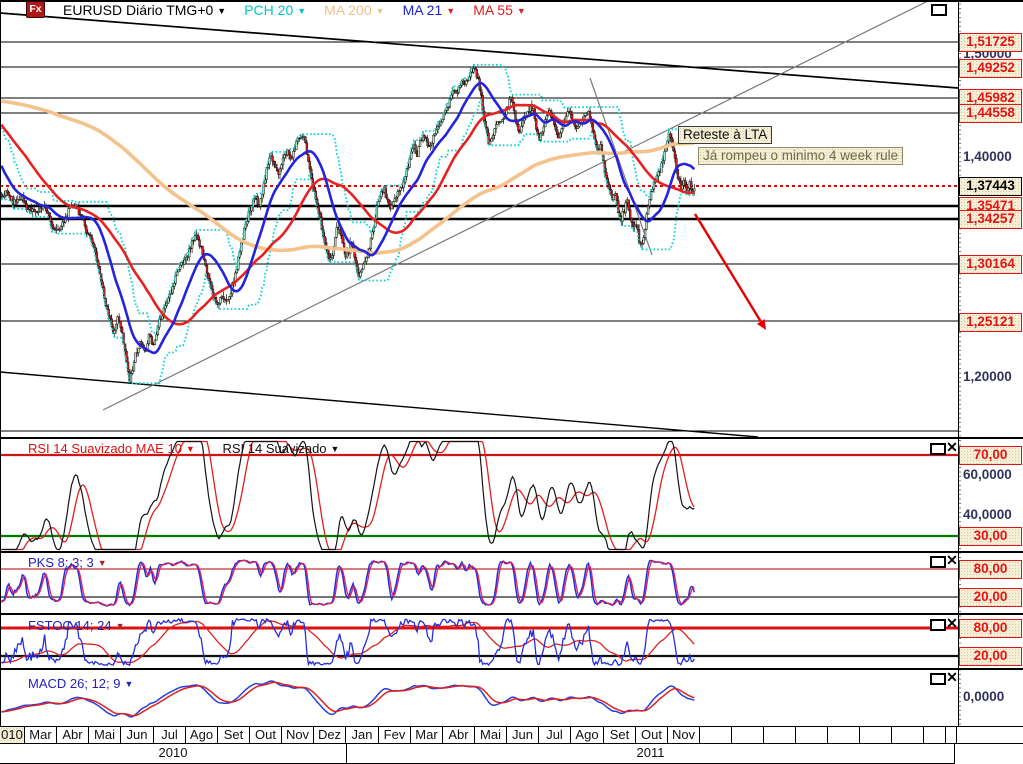 The image size is (1023, 764). I want to click on price-label: 1,37443, so click(990, 186).